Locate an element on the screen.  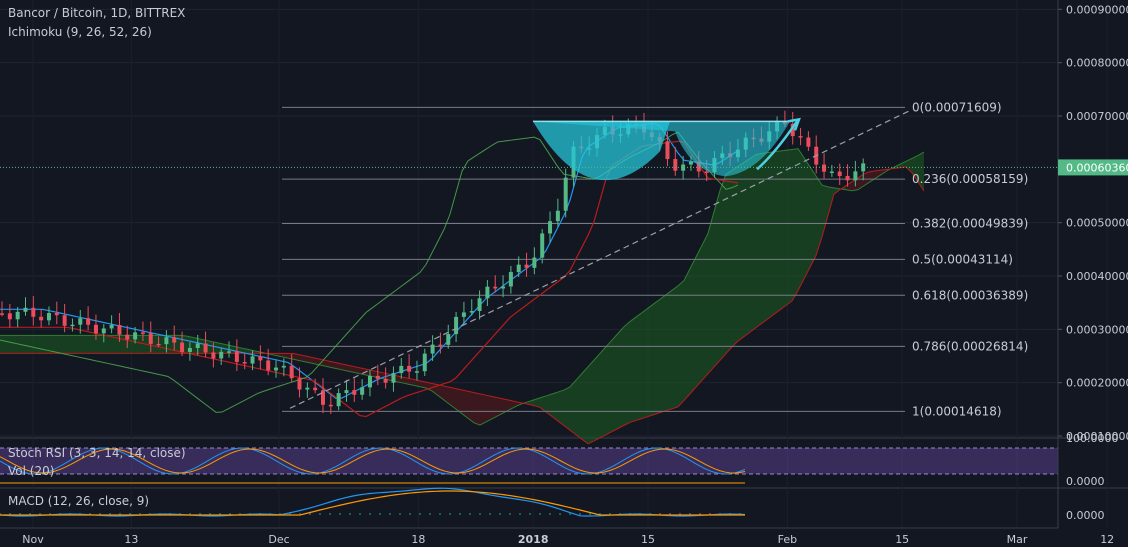
macd-tick-label: 0.0000 is located at coordinates (1085, 515).